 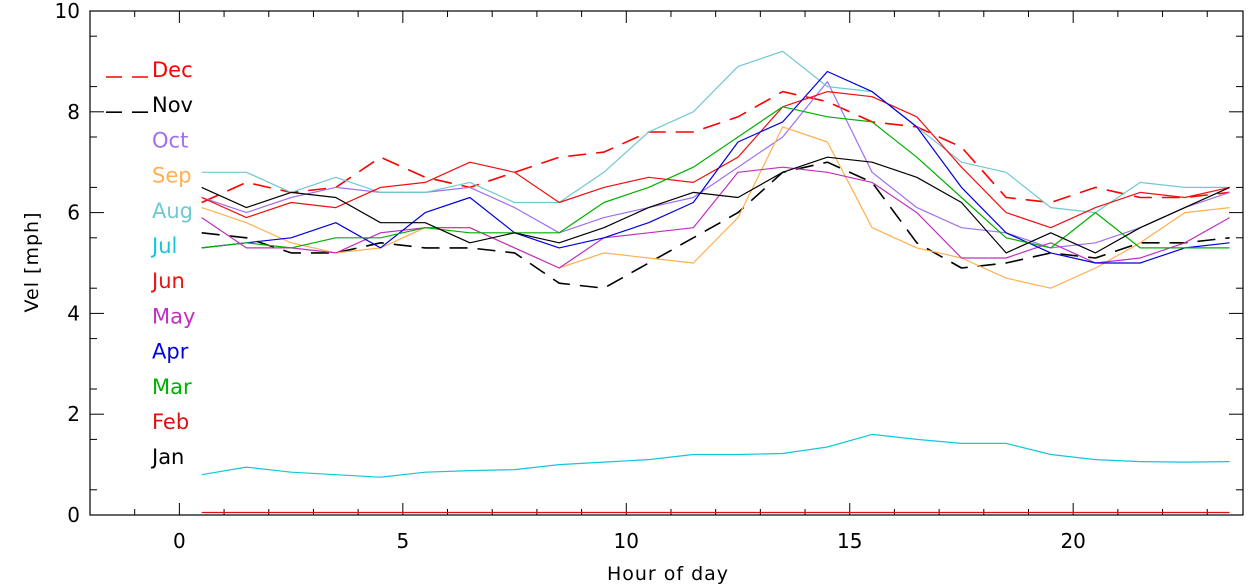 I want to click on x-tick-label: 0, so click(x=179, y=541).